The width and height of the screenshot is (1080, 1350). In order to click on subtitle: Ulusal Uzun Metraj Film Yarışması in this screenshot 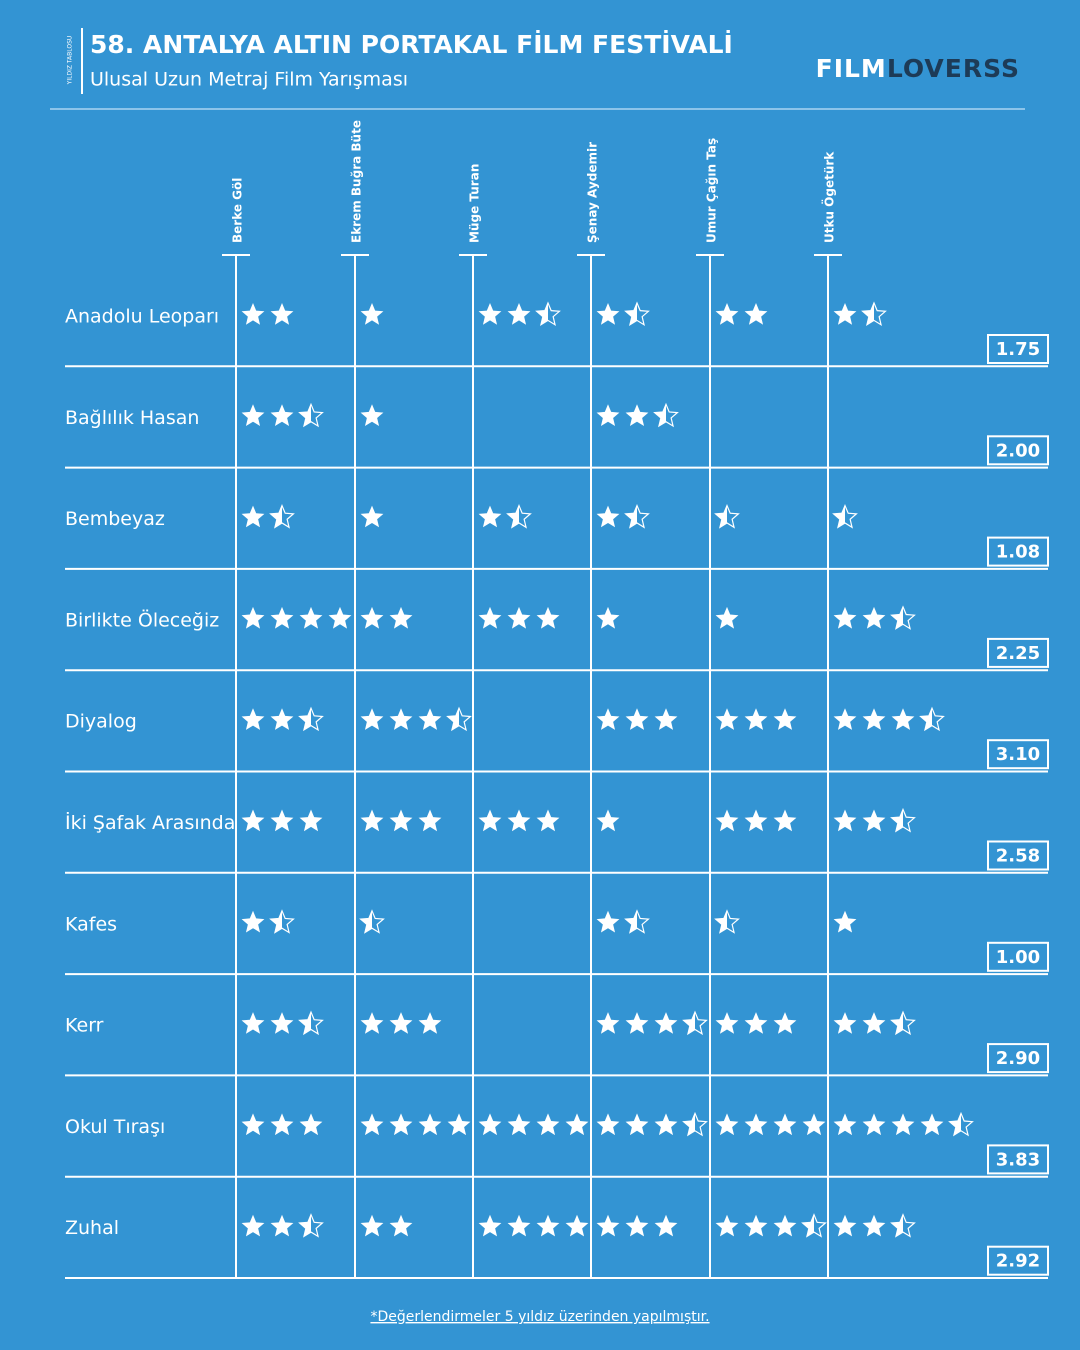, I will do `click(249, 80)`.